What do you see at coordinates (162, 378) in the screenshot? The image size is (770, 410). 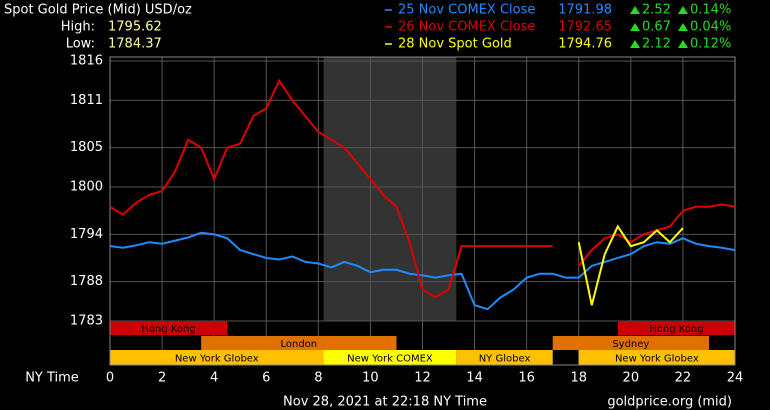 I see `x-tick-label: 2` at bounding box center [162, 378].